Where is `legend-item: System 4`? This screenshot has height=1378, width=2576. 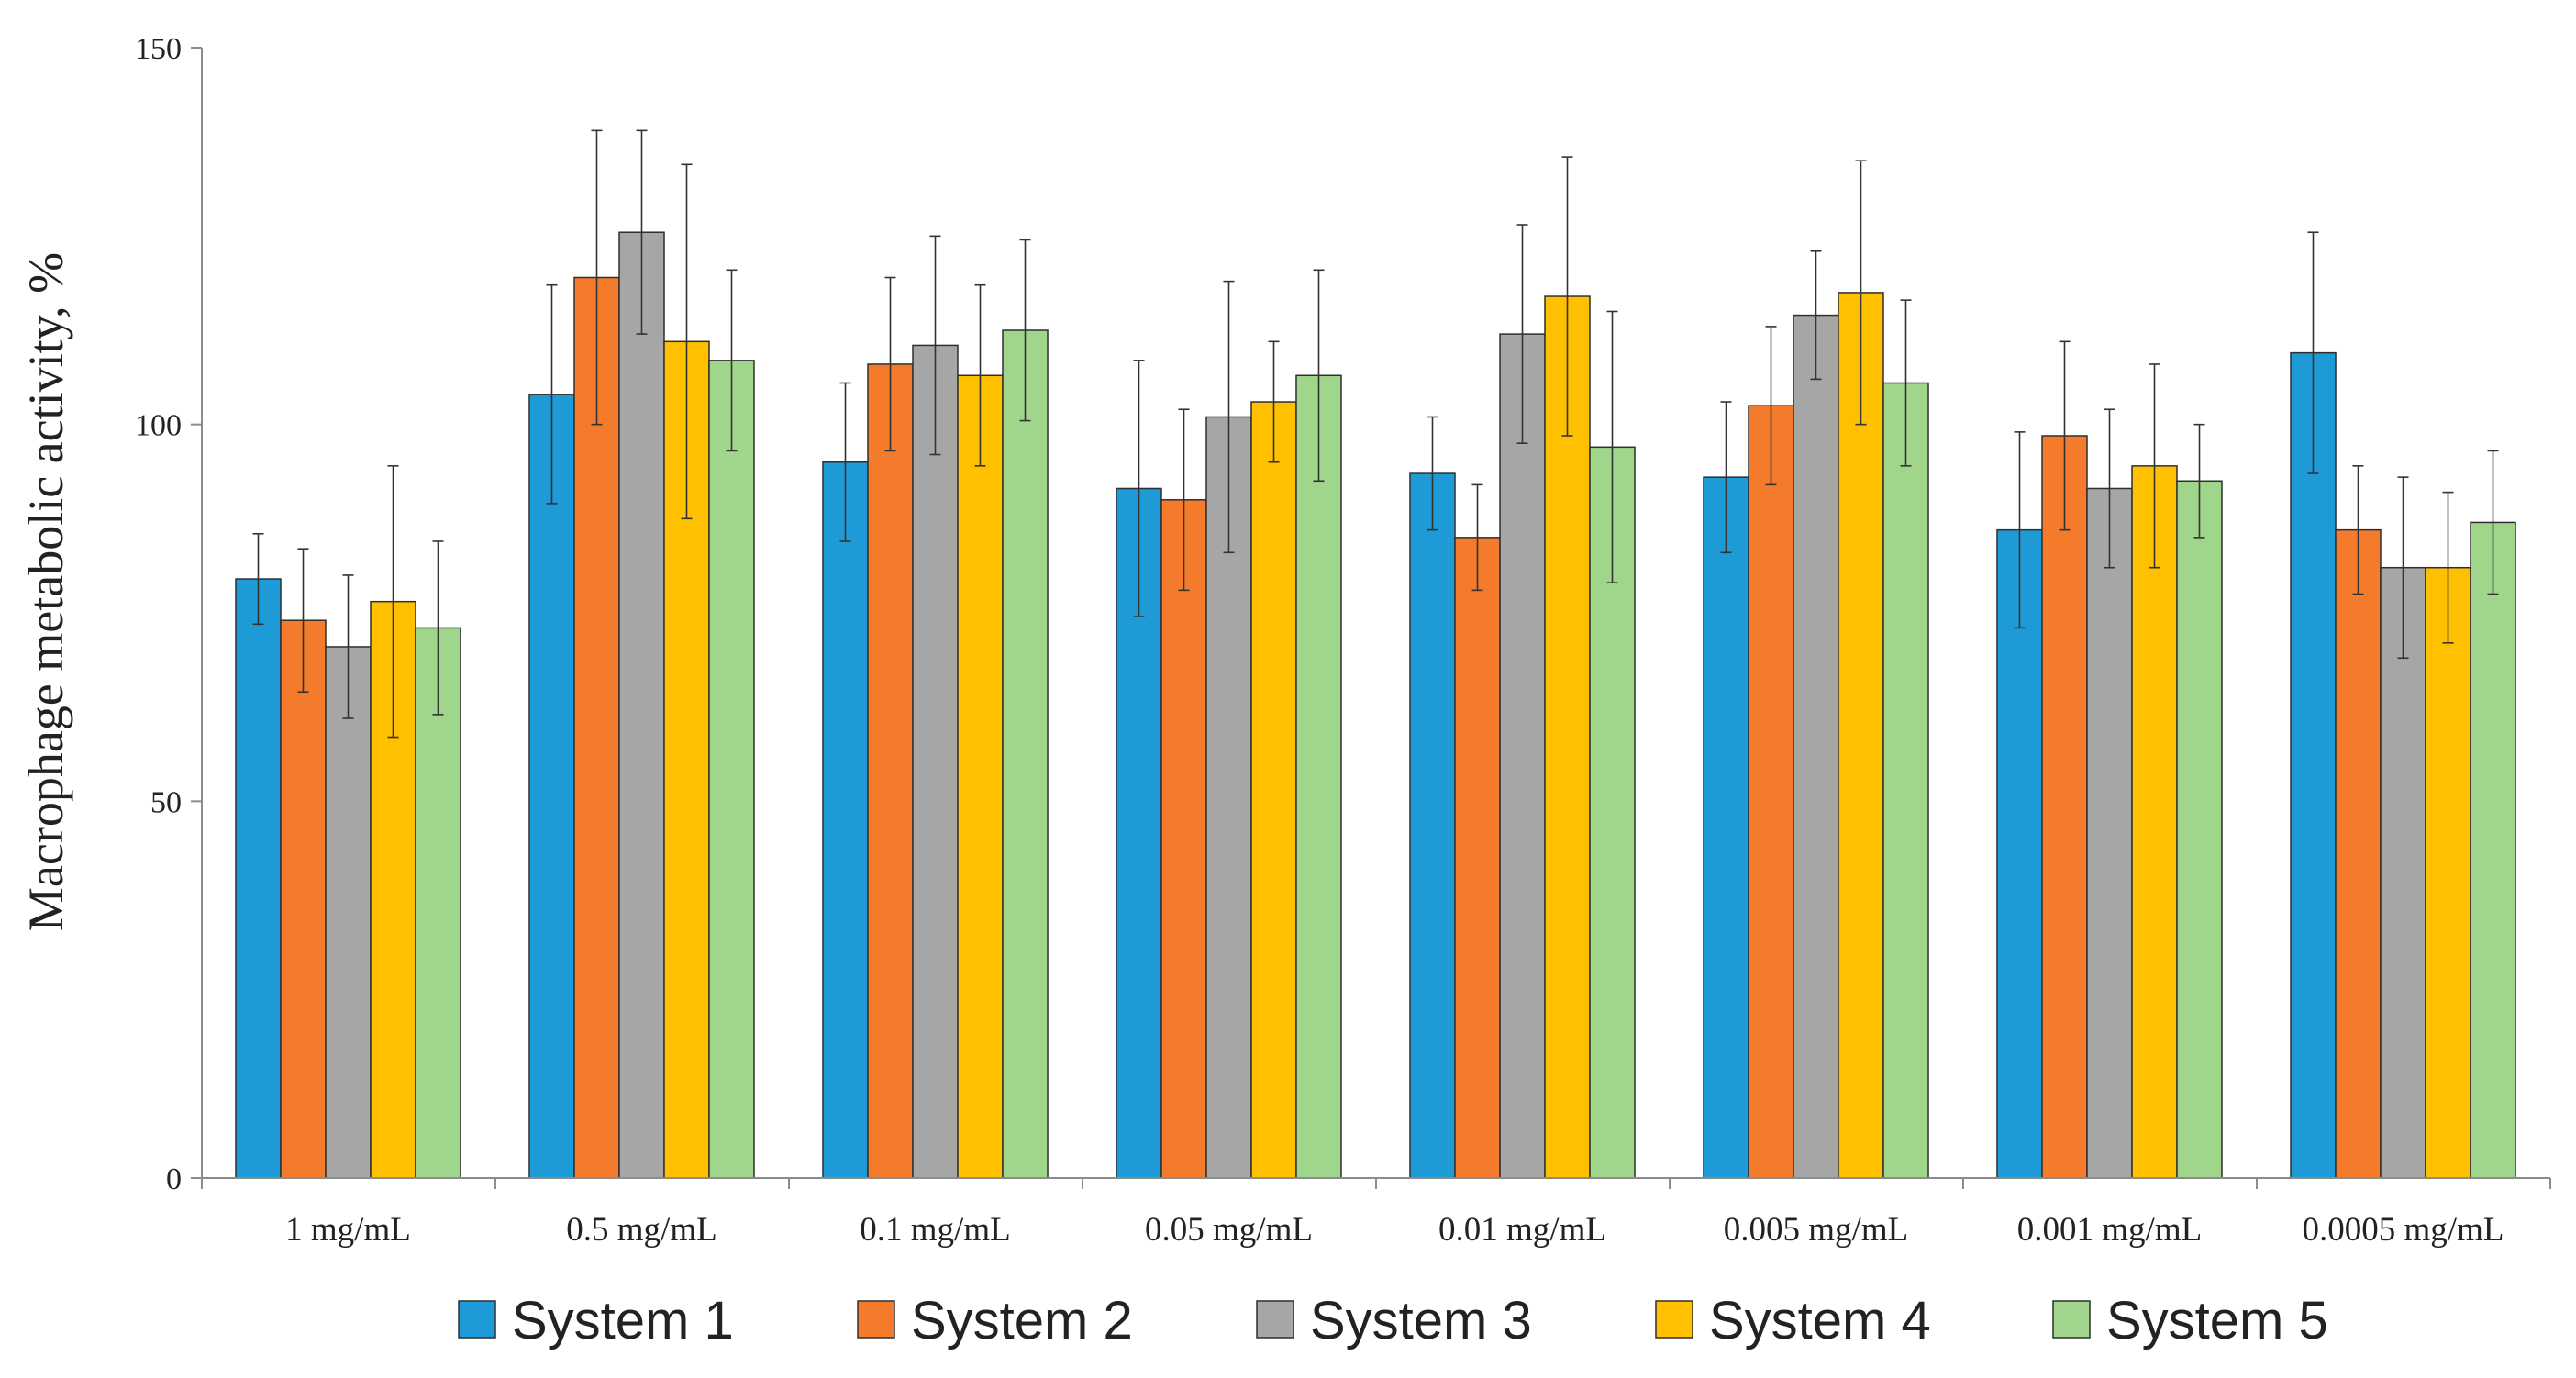
legend-item: System 4 is located at coordinates (1793, 1321).